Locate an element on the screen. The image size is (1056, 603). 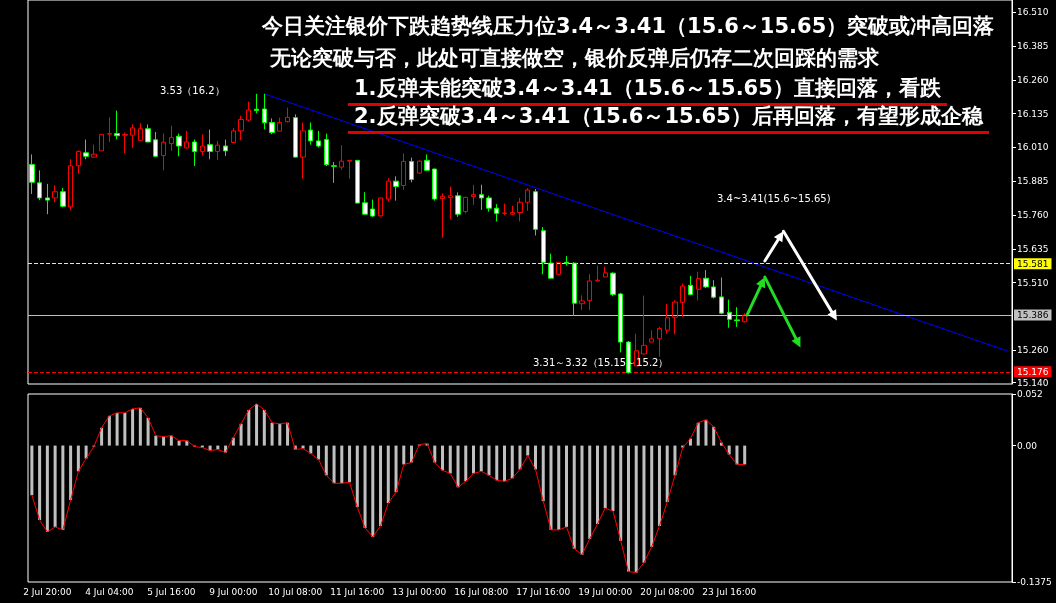
y-tick-label: 16.010 is located at coordinates (1033, 147).